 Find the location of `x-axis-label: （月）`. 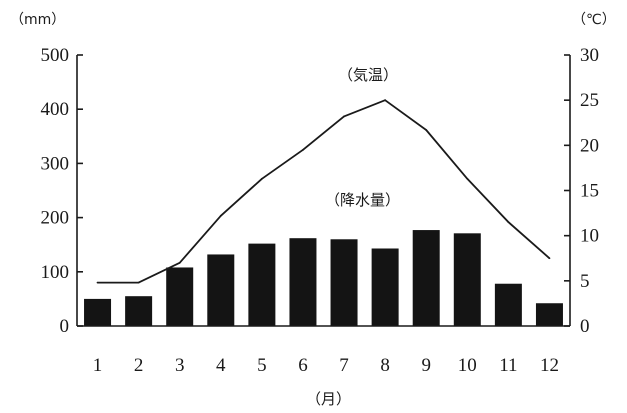

x-axis-label: （月） is located at coordinates (328, 399).